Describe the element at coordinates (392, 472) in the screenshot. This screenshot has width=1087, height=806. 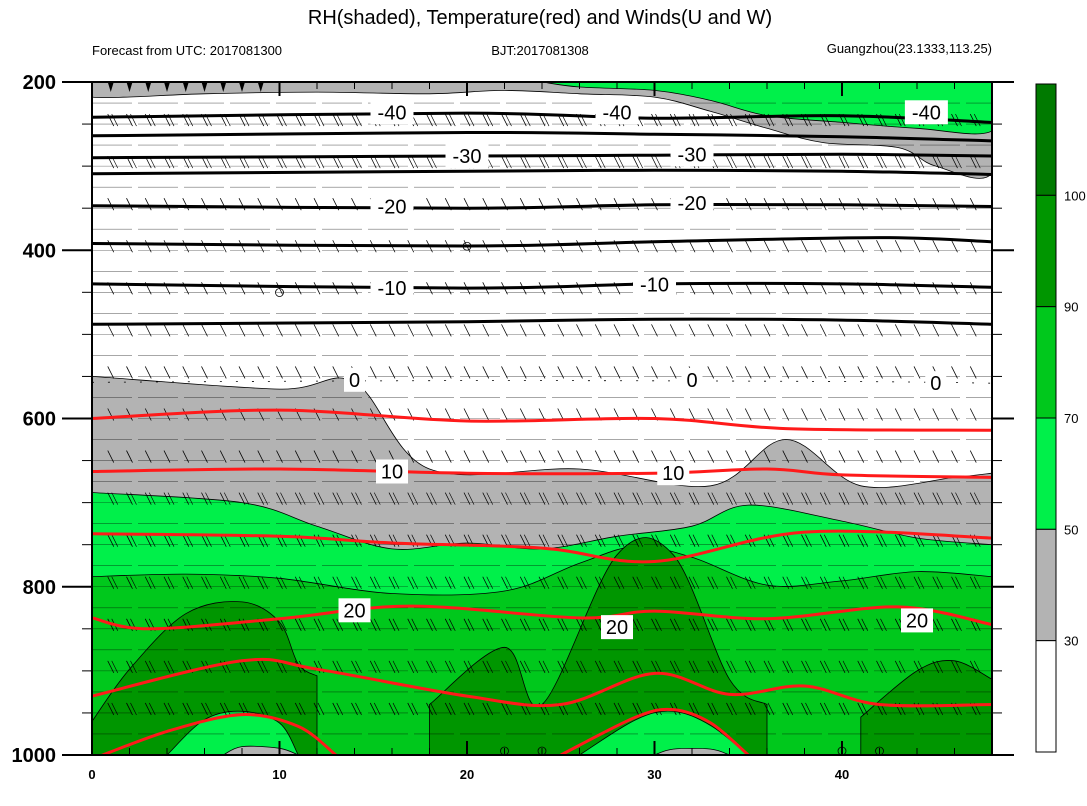
I see `contour-label-text: 10` at that location.